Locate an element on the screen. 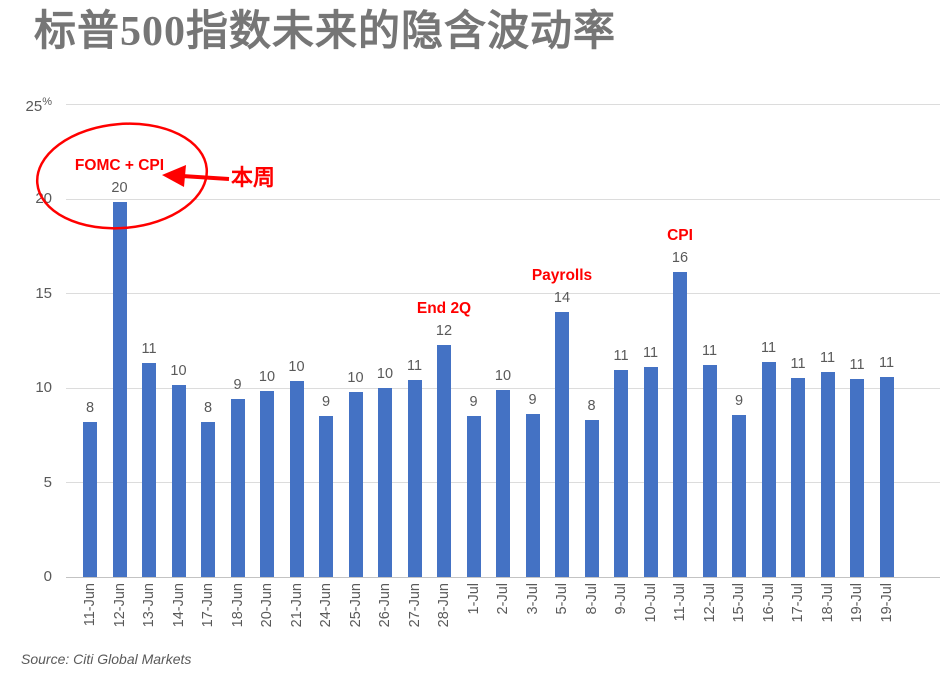 The image size is (947, 689). bar-14-Jun is located at coordinates (178, 481).